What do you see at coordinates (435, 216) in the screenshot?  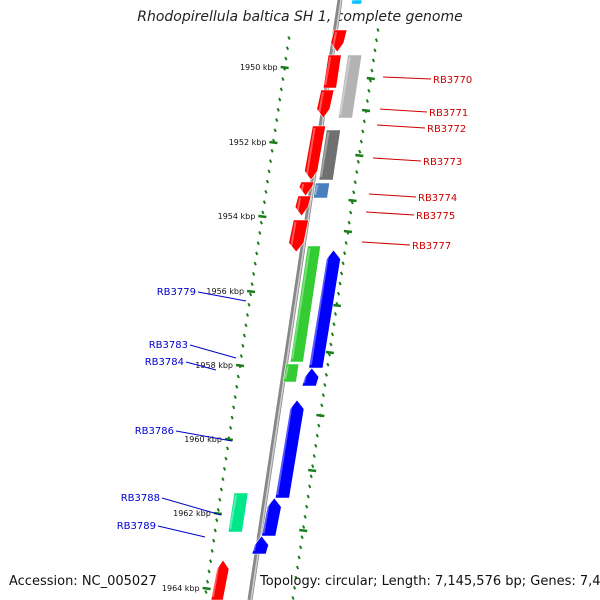 I see `gene-label: RB3775` at bounding box center [435, 216].